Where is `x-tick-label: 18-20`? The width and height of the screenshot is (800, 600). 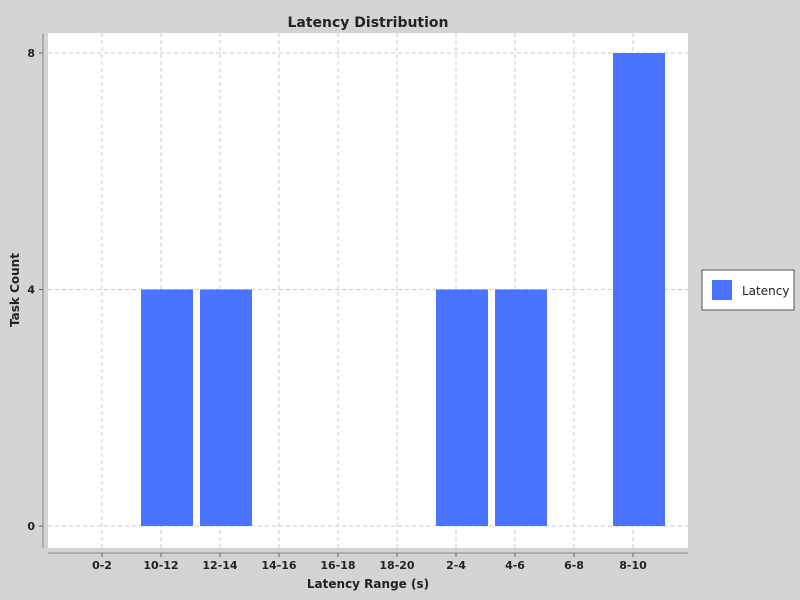
x-tick-label: 18-20 is located at coordinates (397, 565).